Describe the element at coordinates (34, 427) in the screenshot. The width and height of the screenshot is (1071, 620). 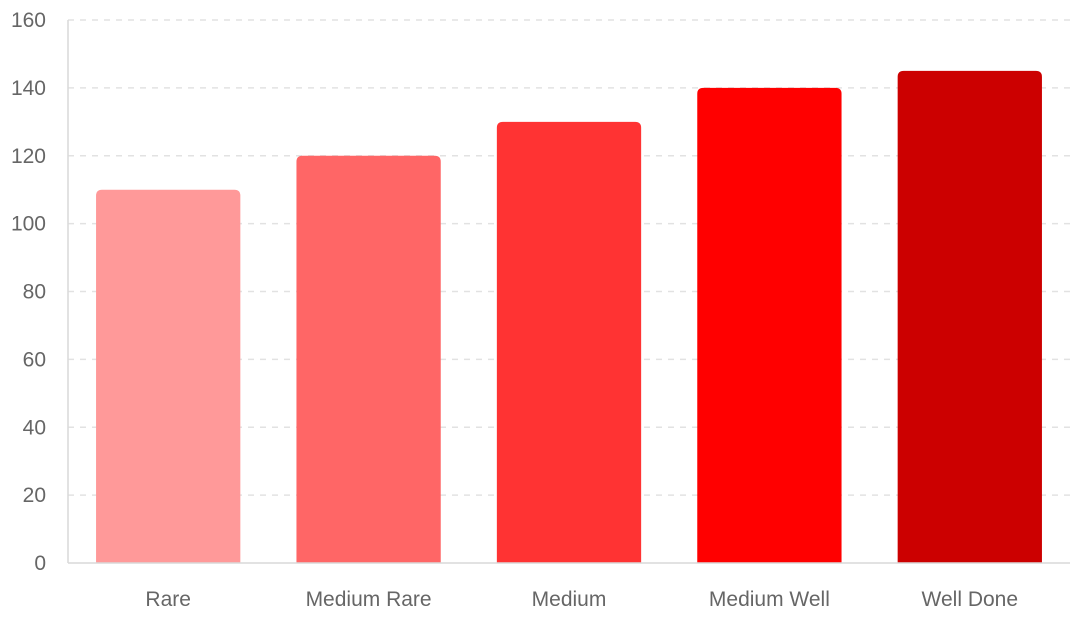
I see `y-tick-label: 40` at that location.